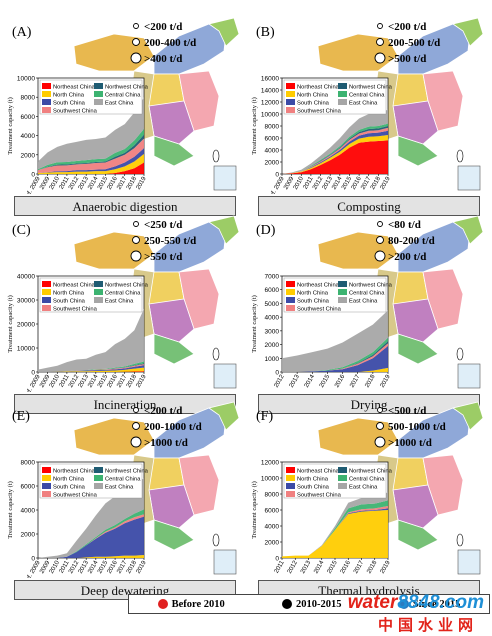 The width and height of the screenshot is (492, 636). I want to click on size-legend-label: 500-1000 t/d, so click(417, 427).